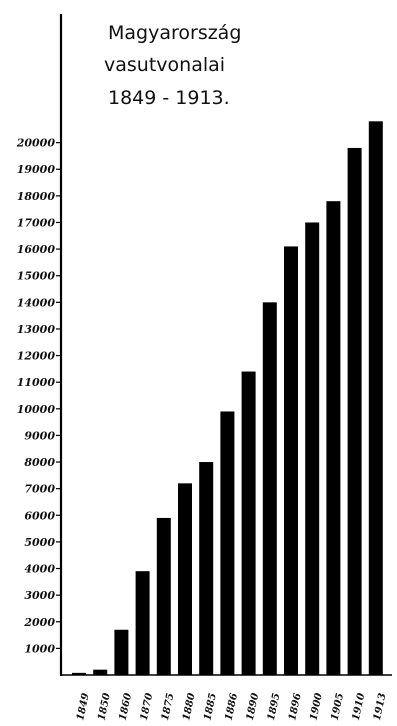  I want to click on y-tick-label: 1000, so click(39, 648).